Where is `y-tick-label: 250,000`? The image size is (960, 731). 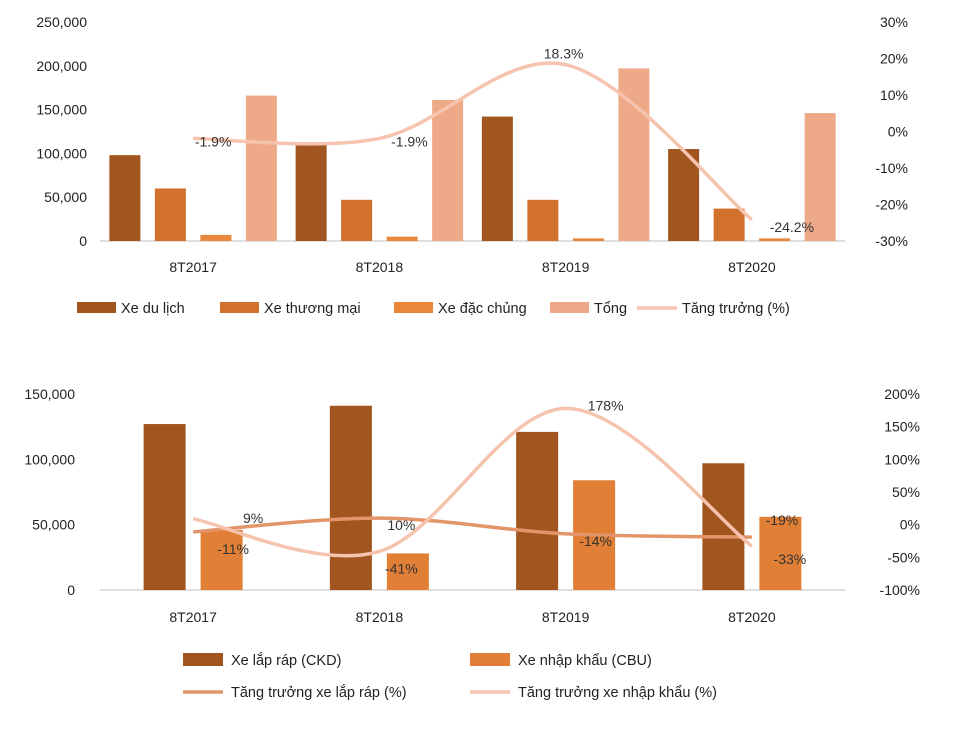 y-tick-label: 250,000 is located at coordinates (61, 22).